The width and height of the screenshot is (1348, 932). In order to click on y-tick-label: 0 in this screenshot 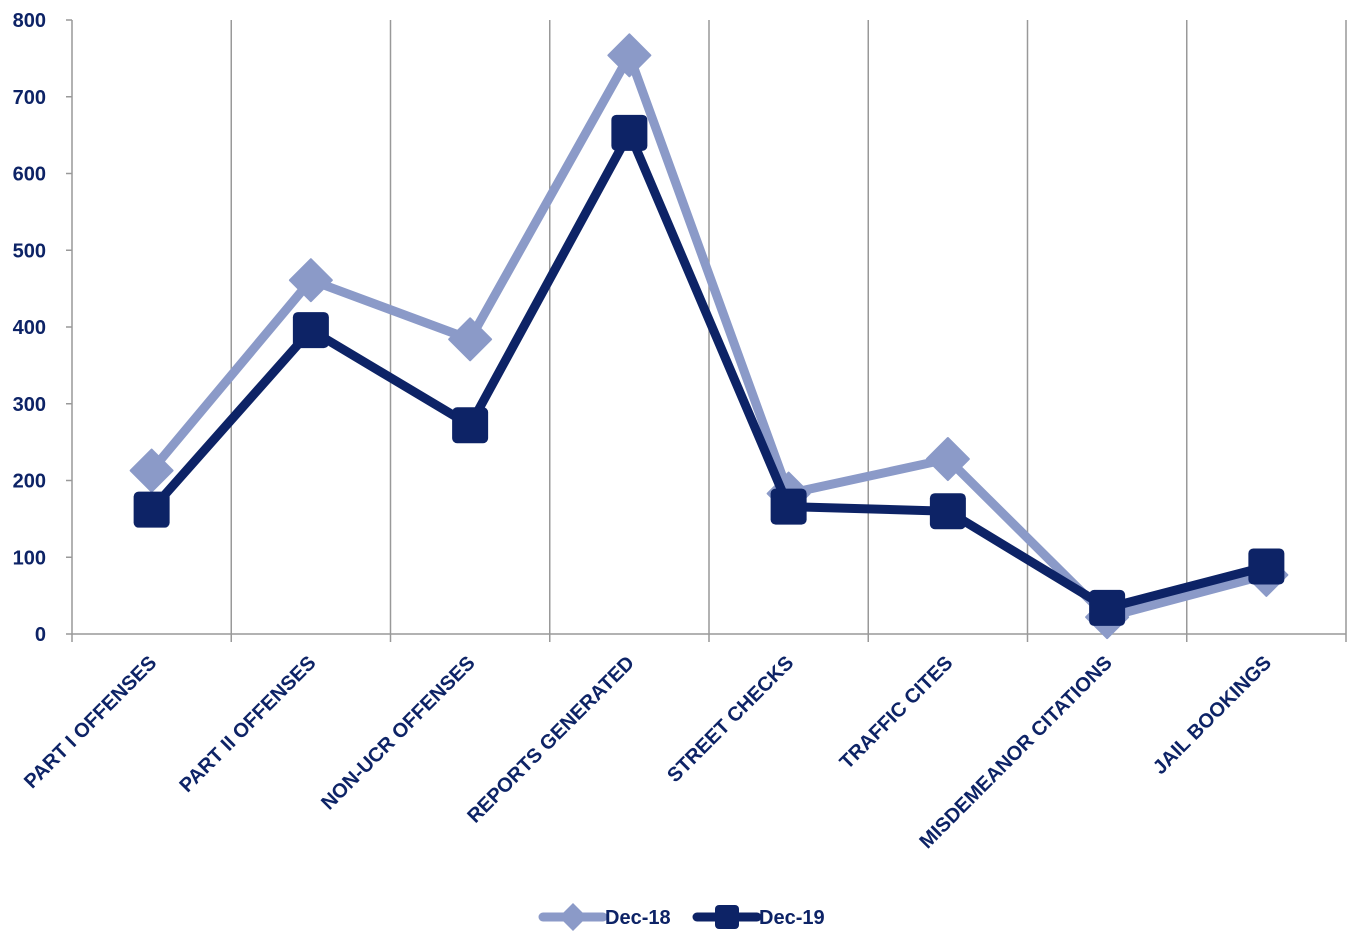, I will do `click(40, 635)`.